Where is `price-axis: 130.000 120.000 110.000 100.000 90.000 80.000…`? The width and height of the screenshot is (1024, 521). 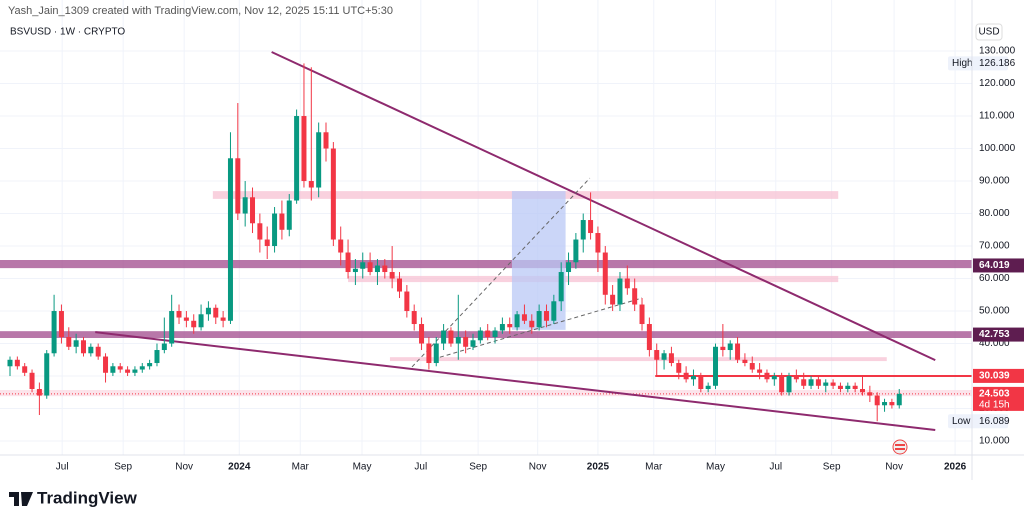 price-axis: 130.000 120.000 110.000 100.000 90.000 80.000… is located at coordinates (986, 246).